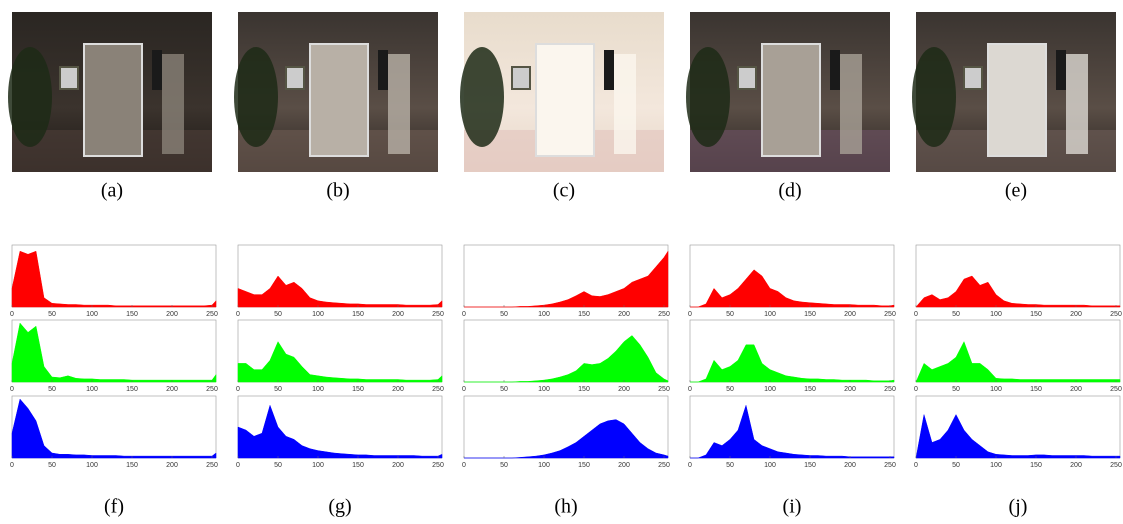 The width and height of the screenshot is (1123, 524). I want to click on caption: (a), so click(112, 191).